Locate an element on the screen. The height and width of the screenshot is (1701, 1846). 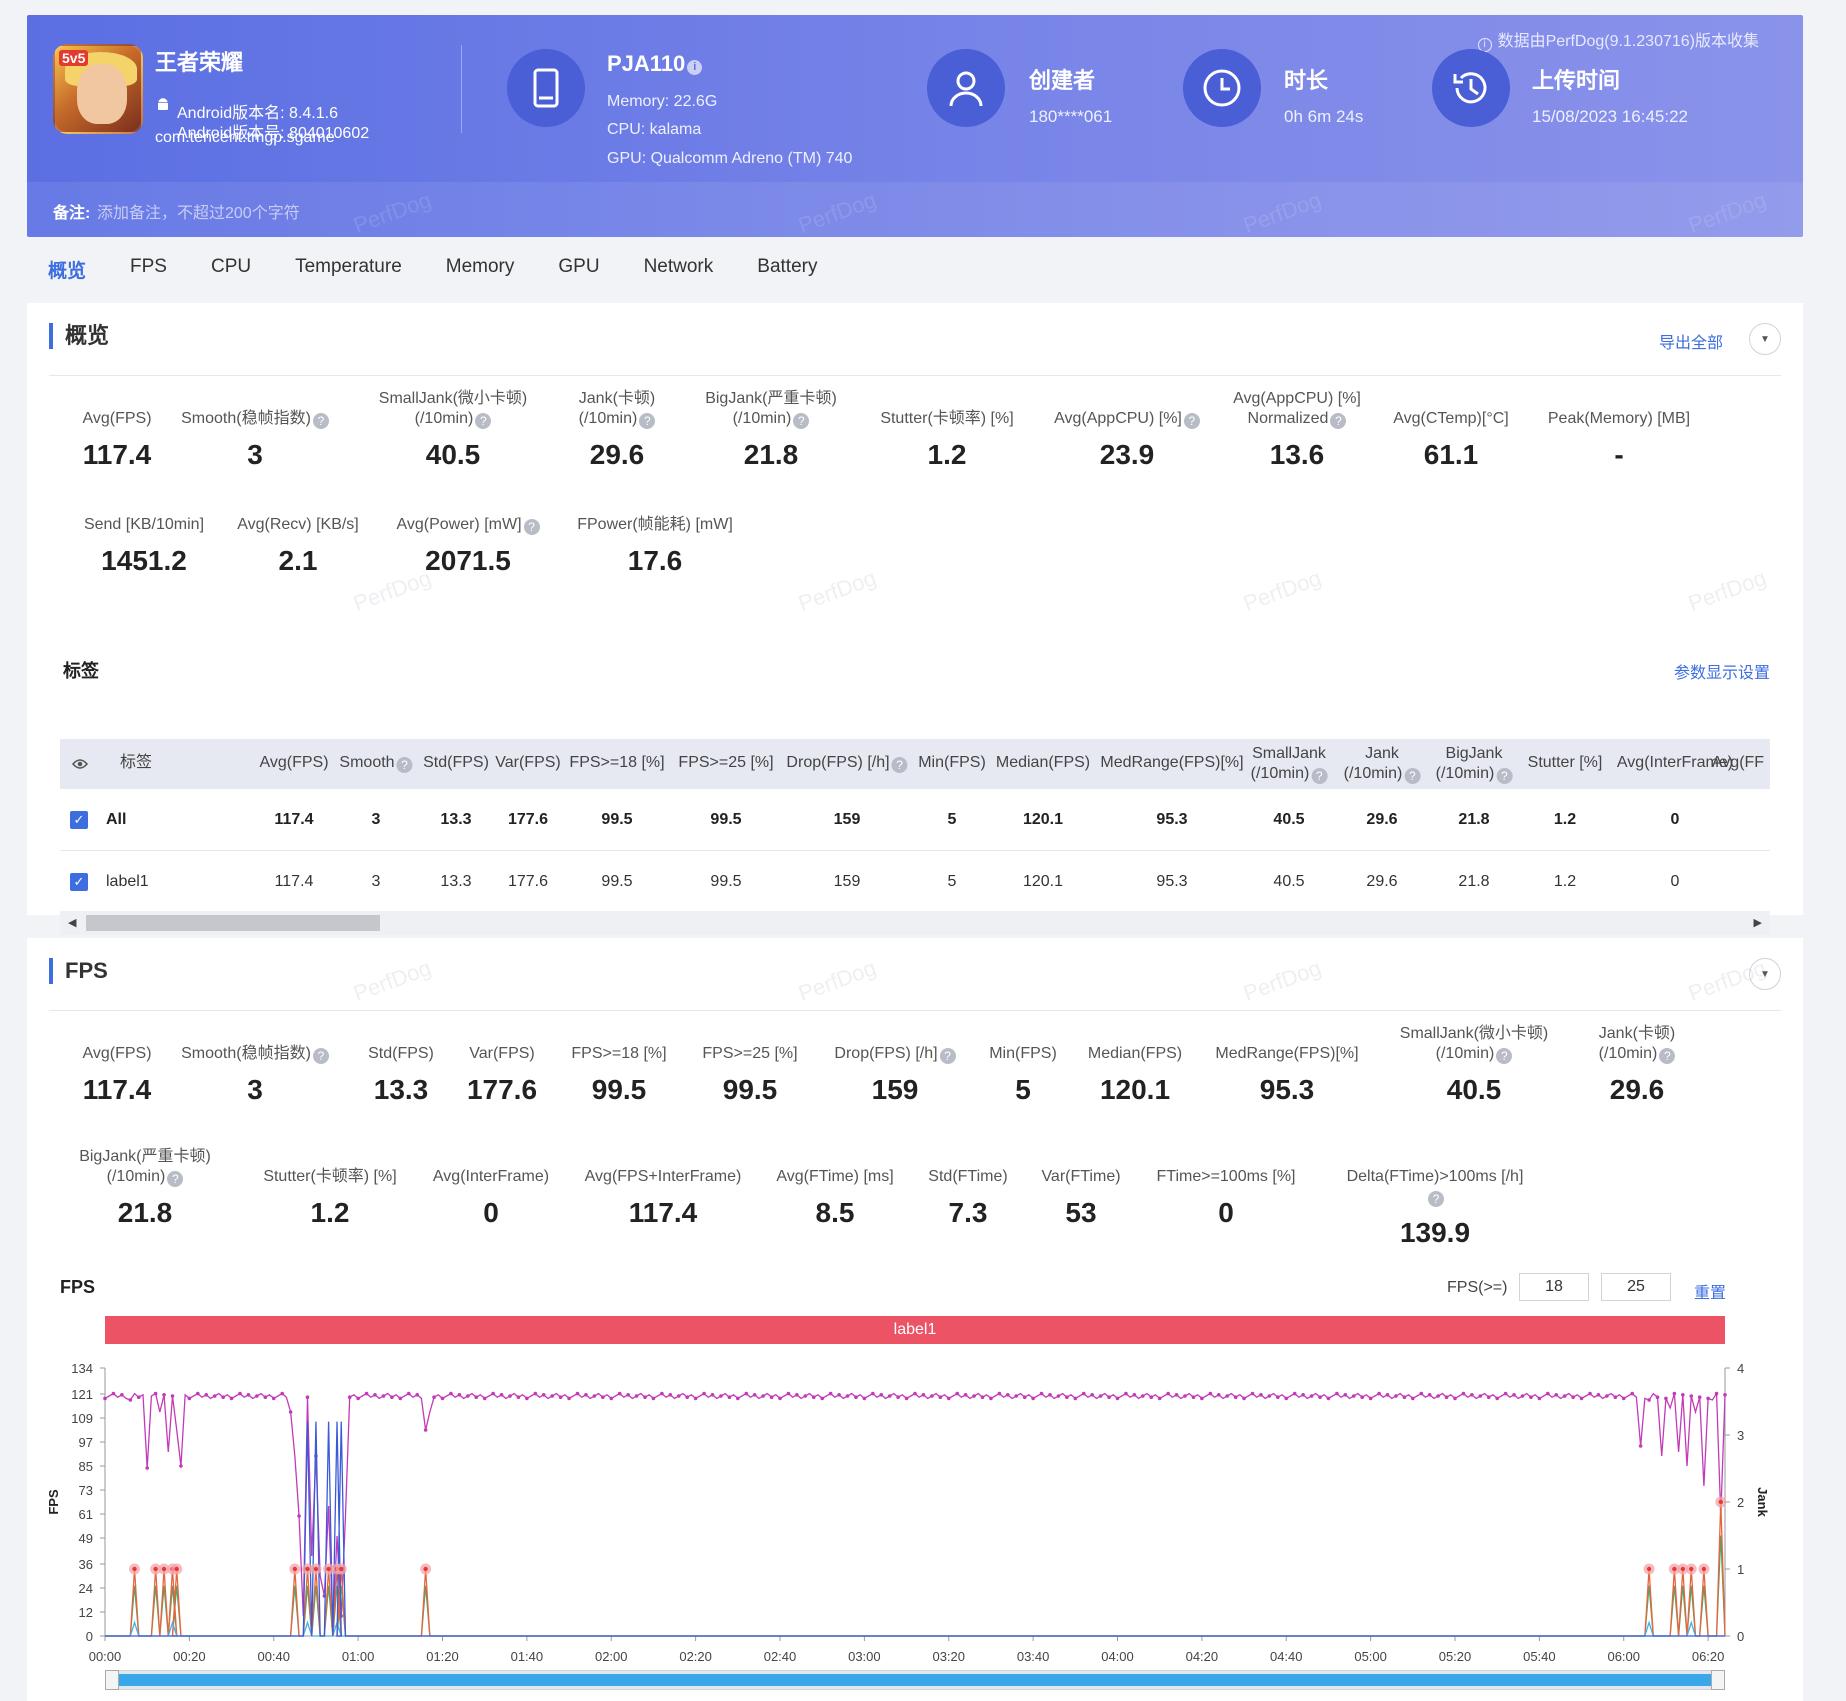
app-icon-face is located at coordinates (102, 94).